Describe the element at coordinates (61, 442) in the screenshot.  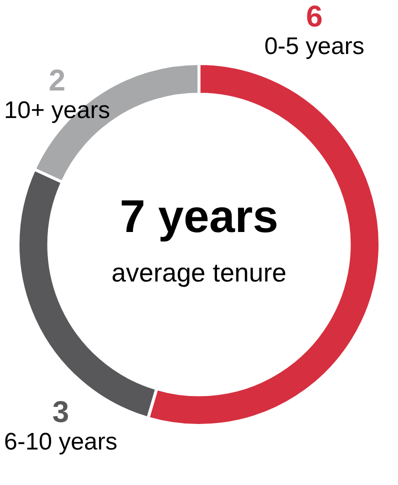
I see `slice-label: 6-10 years` at that location.